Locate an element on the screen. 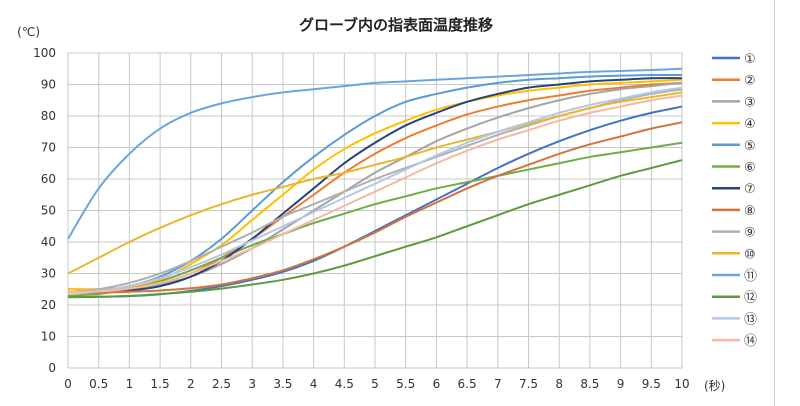 This screenshot has width=800, height=406. chart-title: グローブ内の指表面温度推移 is located at coordinates (396, 25).